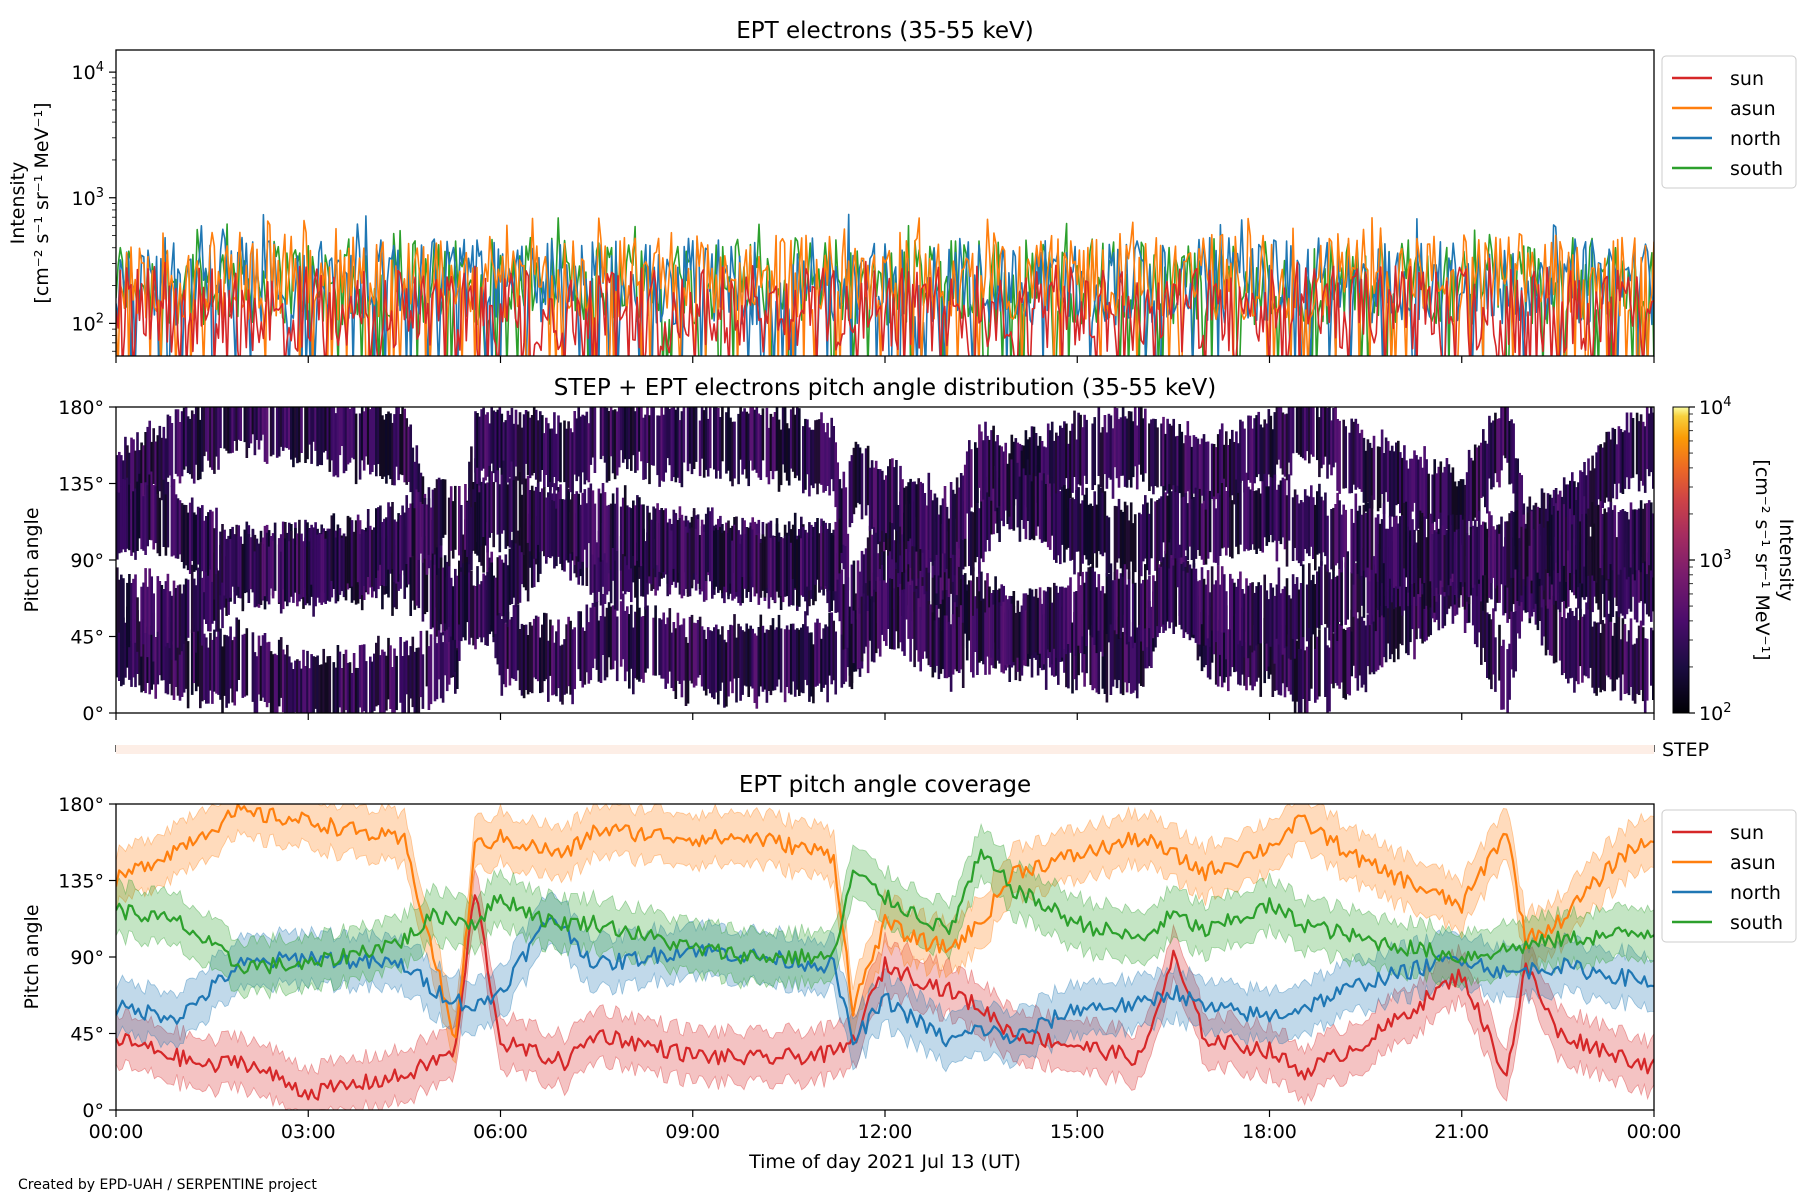 This screenshot has width=1800, height=1200. I want to click on y-tick-label: 180°, so click(81, 408).